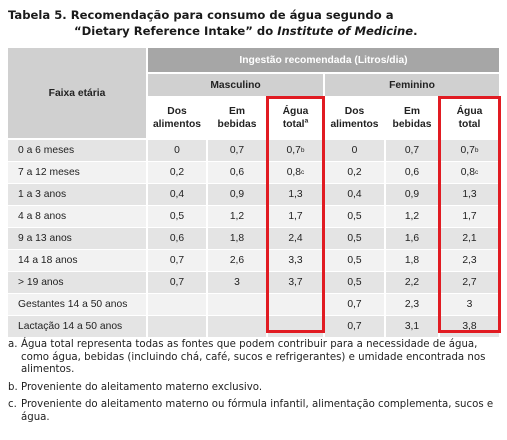  Describe the element at coordinates (77, 172) in the screenshot. I see `age-range-cell: 7 a 12 meses` at that location.